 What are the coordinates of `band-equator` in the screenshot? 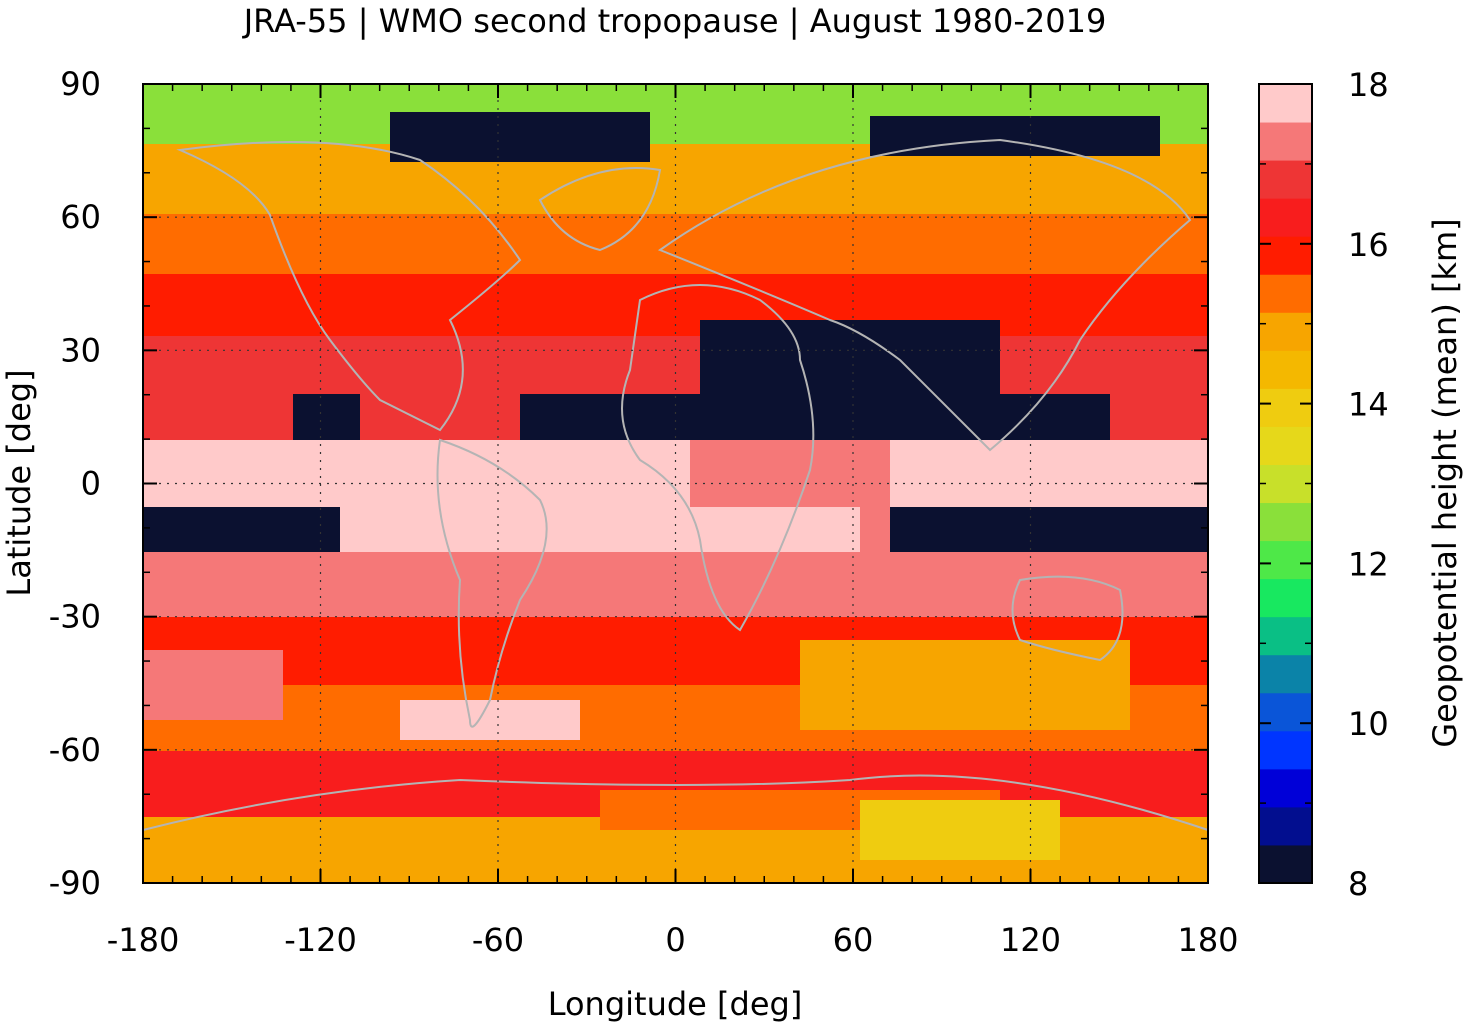 It's located at (675, 473).